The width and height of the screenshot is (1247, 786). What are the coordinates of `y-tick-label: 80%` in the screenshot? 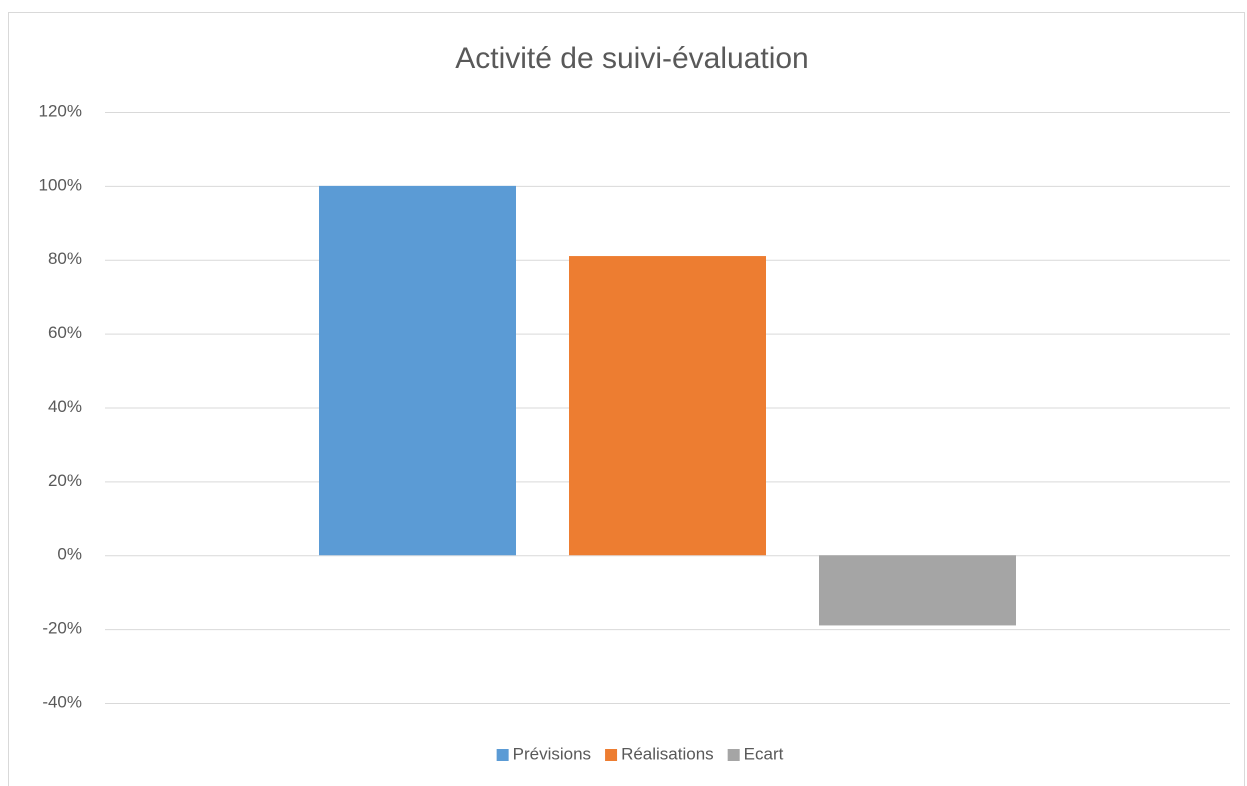 It's located at (65, 258).